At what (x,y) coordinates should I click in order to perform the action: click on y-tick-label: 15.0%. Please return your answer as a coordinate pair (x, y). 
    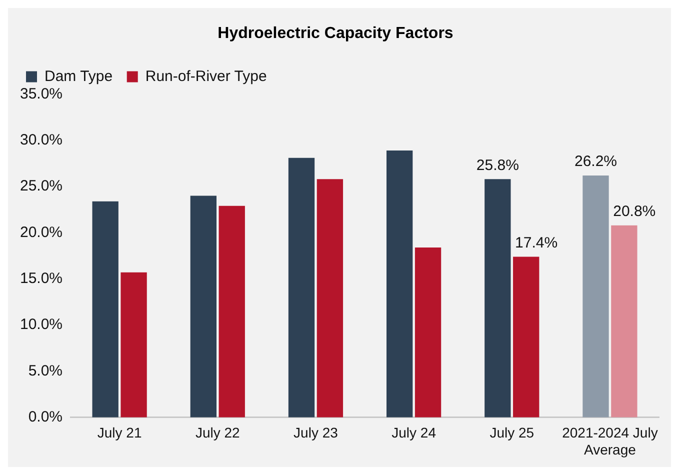
    Looking at the image, I should click on (41, 279).